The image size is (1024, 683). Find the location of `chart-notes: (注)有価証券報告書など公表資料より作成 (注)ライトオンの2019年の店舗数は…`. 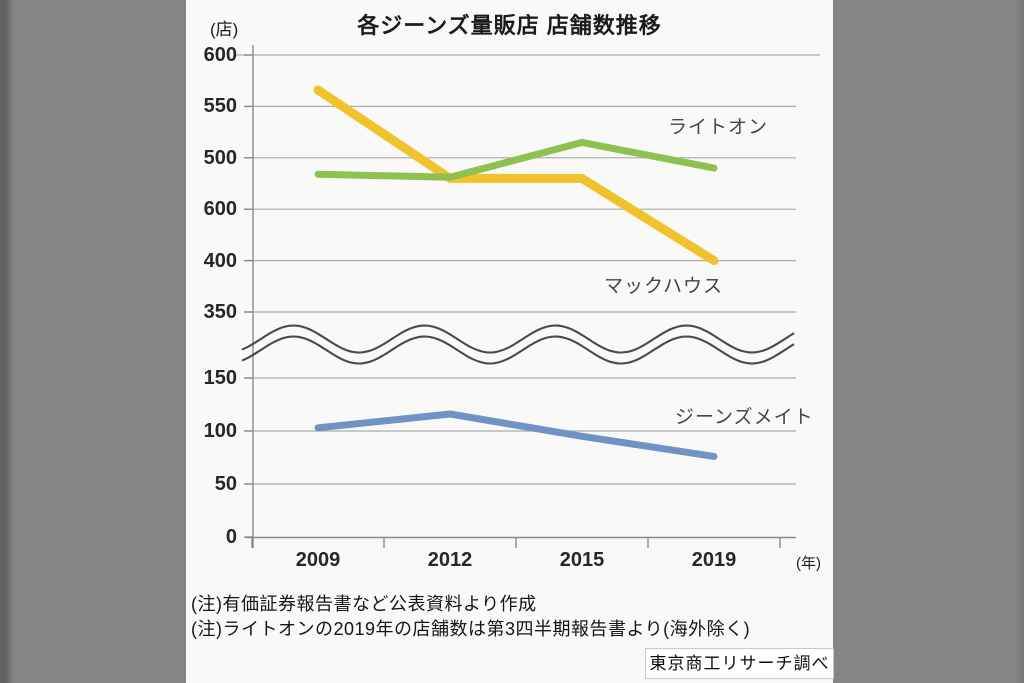

chart-notes: (注)有価証券報告書など公表資料より作成 (注)ライトオンの2019年の店舗数は… is located at coordinates (470, 617).